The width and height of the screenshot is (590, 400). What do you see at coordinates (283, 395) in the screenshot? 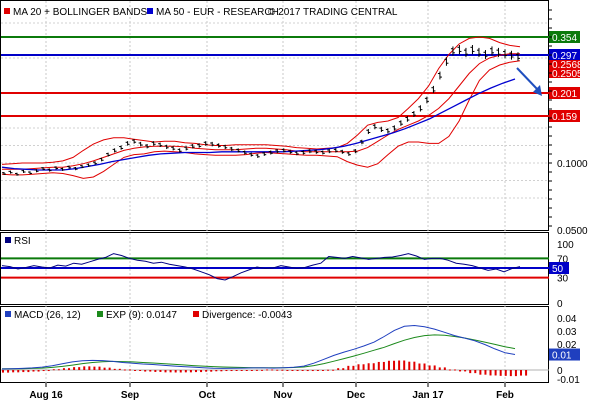
I see `x-tick-label: Nov` at bounding box center [283, 395].